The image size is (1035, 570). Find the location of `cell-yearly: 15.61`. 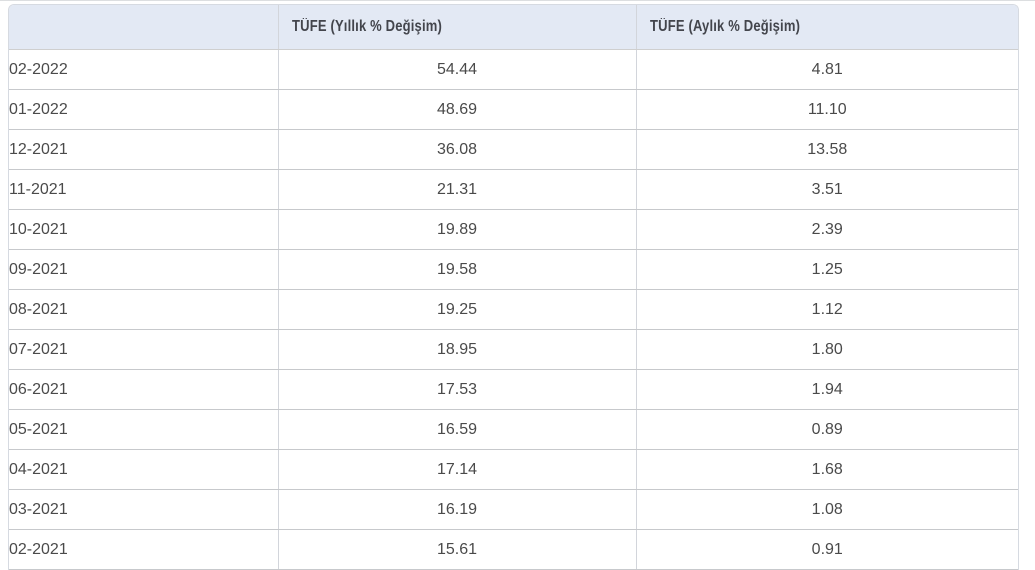

cell-yearly: 15.61 is located at coordinates (456, 549).